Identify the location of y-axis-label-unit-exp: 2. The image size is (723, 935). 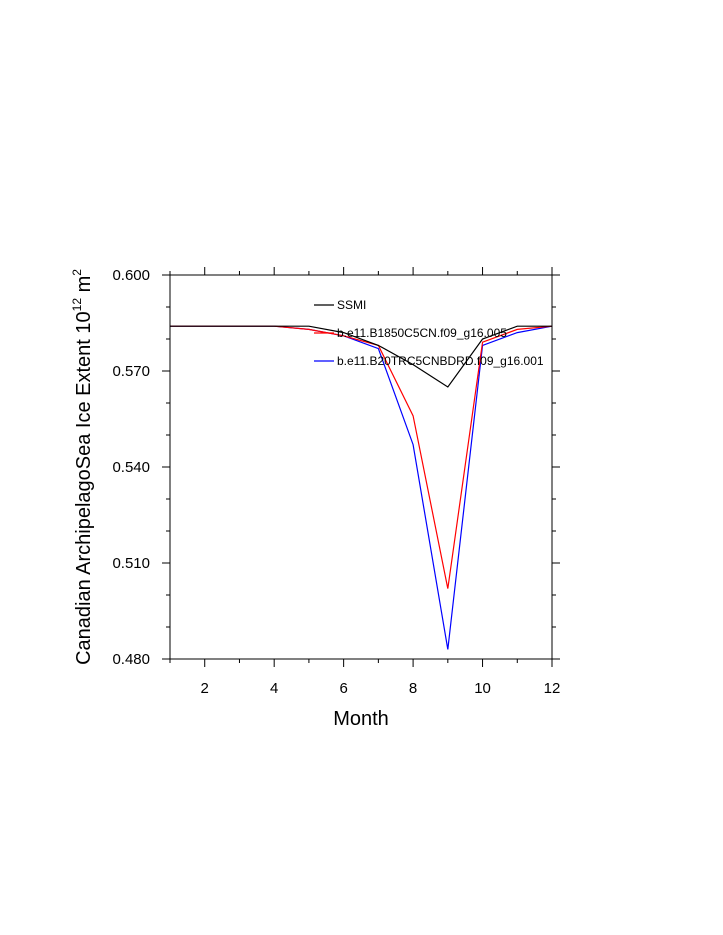
(77, 272).